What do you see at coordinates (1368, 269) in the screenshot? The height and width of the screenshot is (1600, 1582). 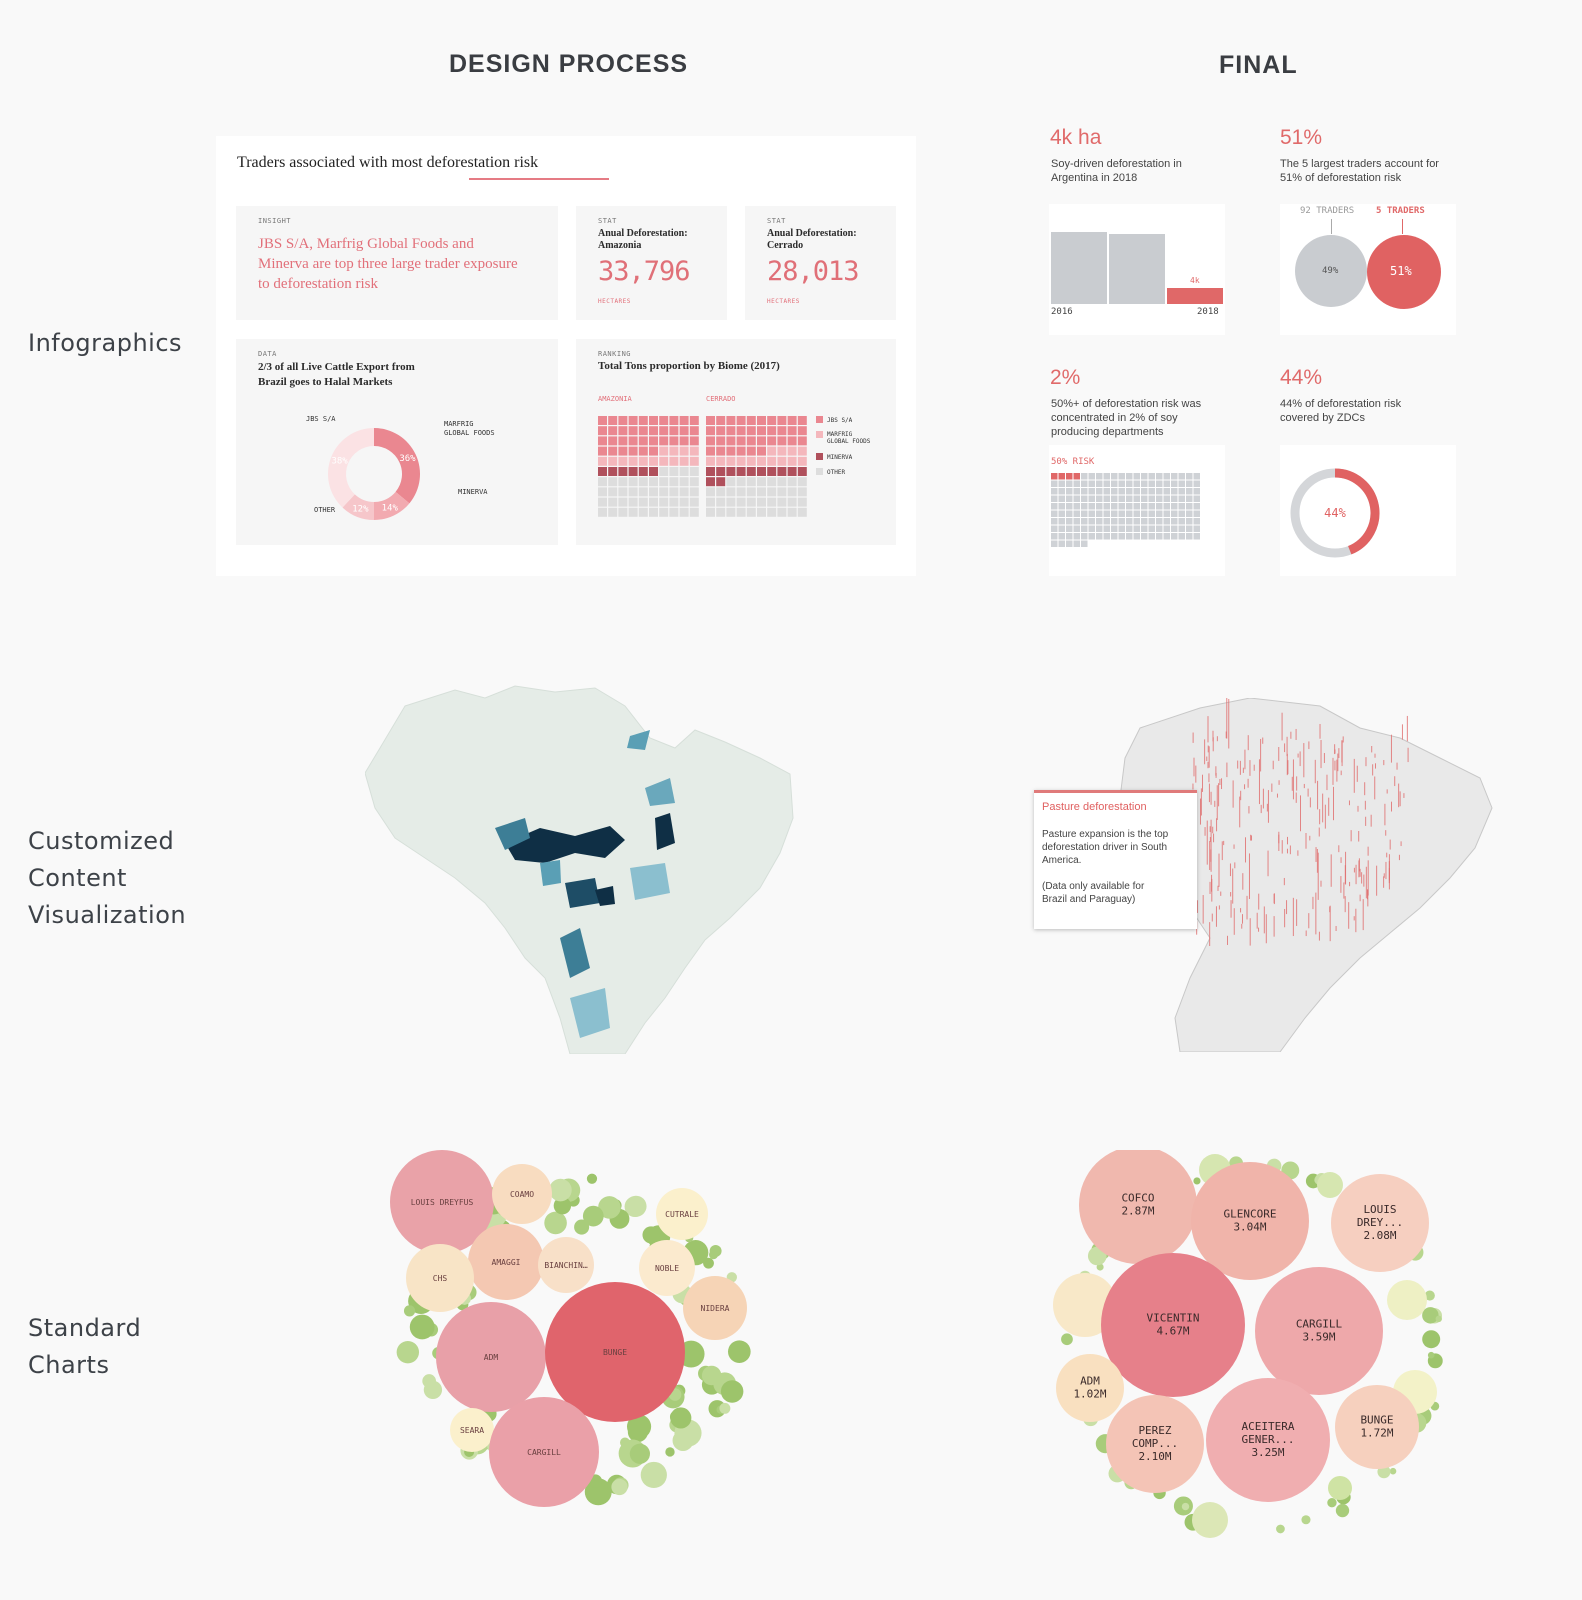 I see `final-card2-chart: 92 TRADERS 5 TRADERS 49% 51%` at bounding box center [1368, 269].